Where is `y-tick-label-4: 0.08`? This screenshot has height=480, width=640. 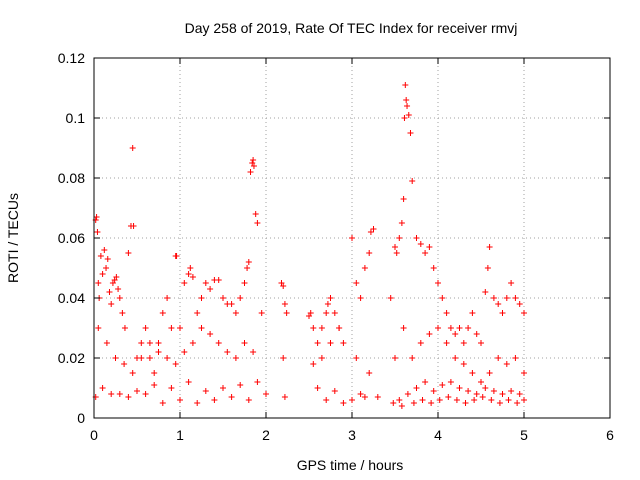 y-tick-label-4: 0.08 is located at coordinates (71, 178).